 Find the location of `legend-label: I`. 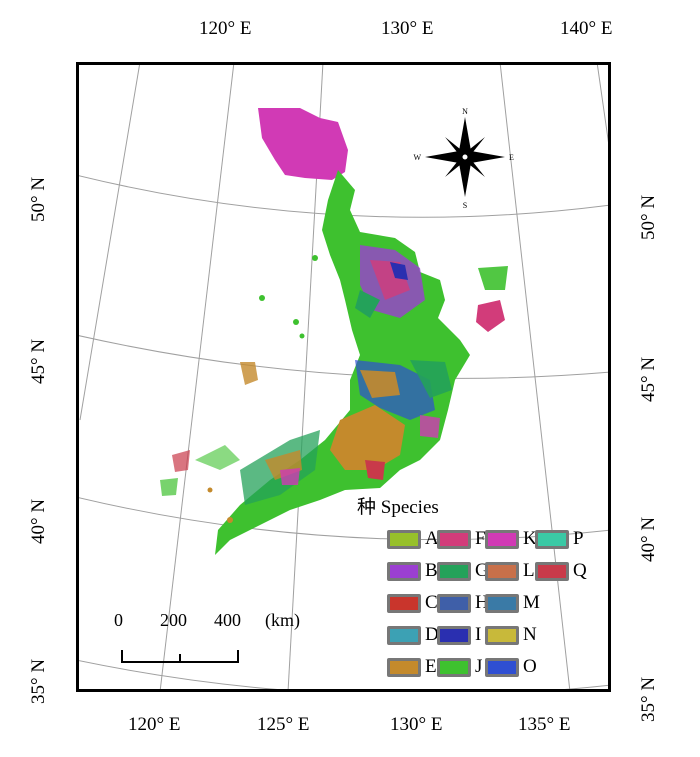

legend-label: I is located at coordinates (478, 634).